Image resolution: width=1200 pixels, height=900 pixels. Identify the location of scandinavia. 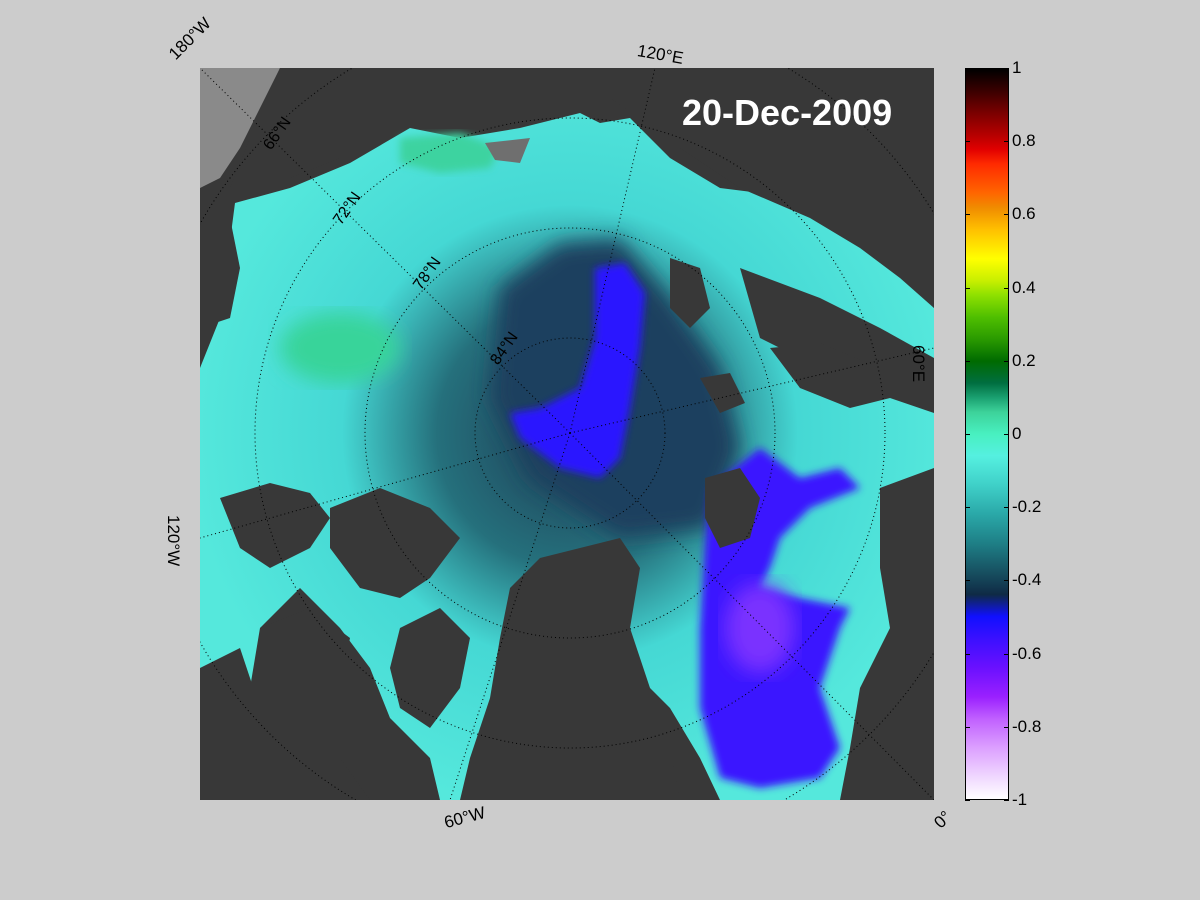
(887, 634).